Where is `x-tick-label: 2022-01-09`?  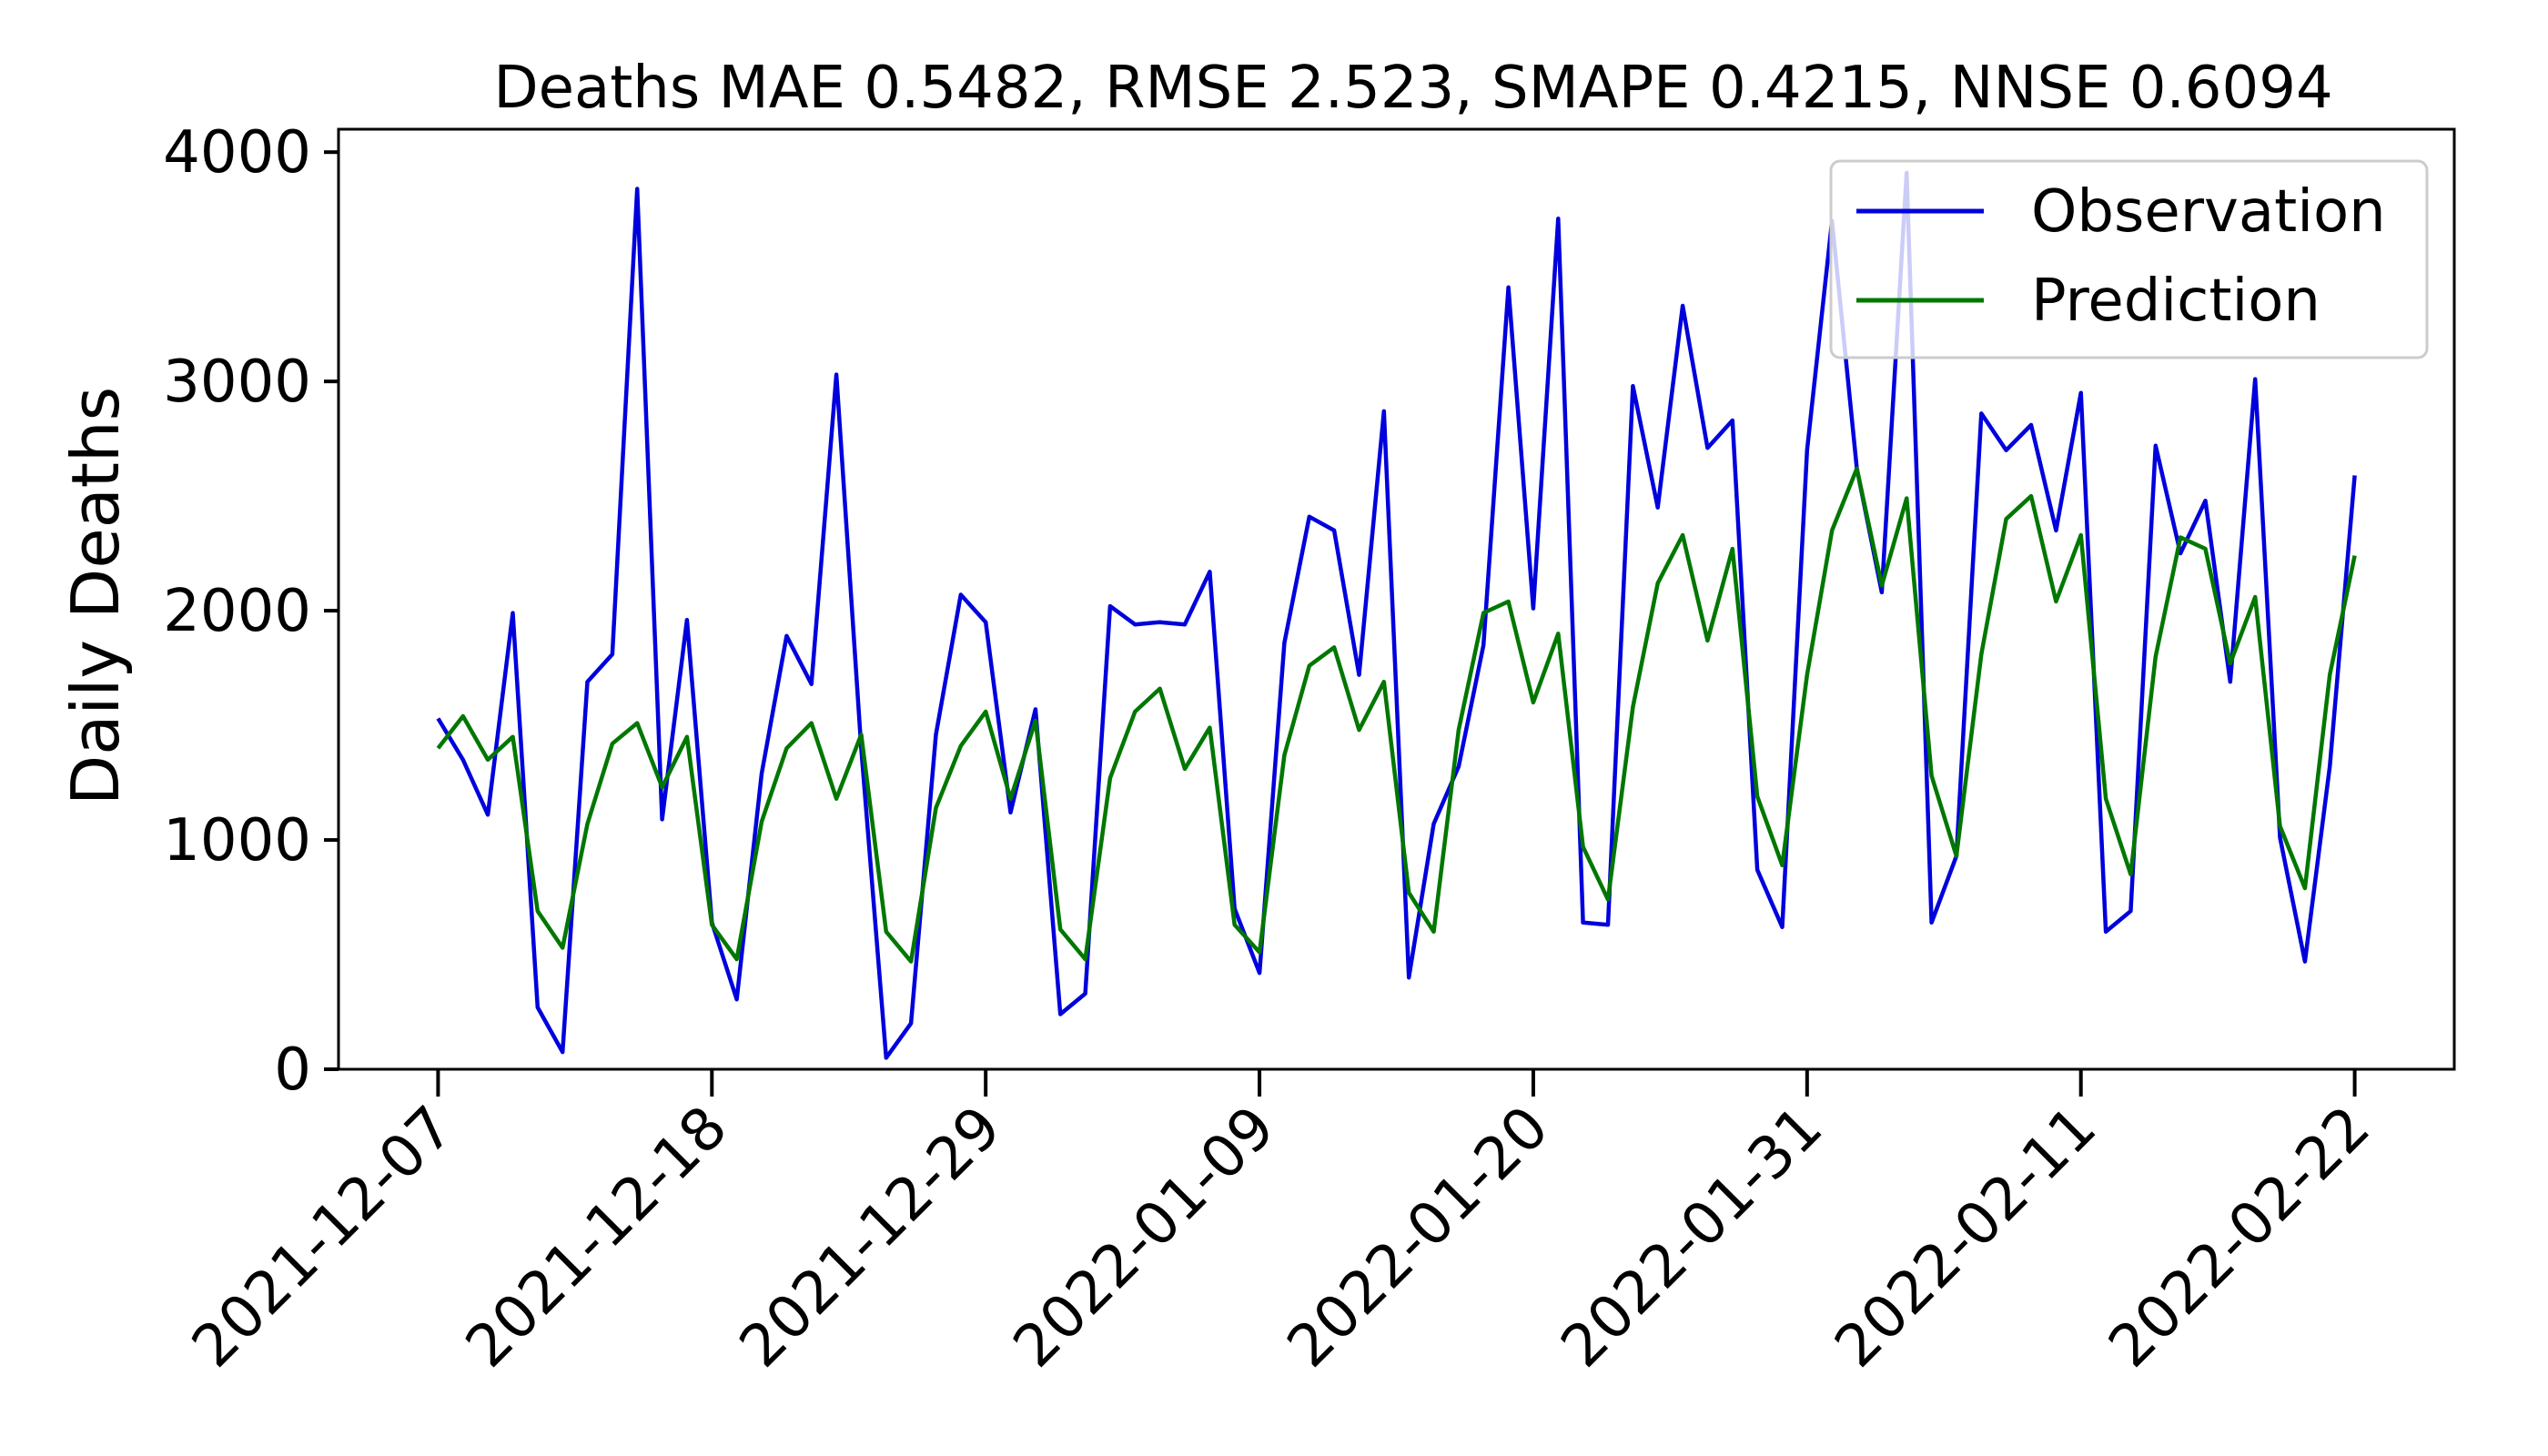
x-tick-label: 2022-01-09 is located at coordinates (1145, 1237).